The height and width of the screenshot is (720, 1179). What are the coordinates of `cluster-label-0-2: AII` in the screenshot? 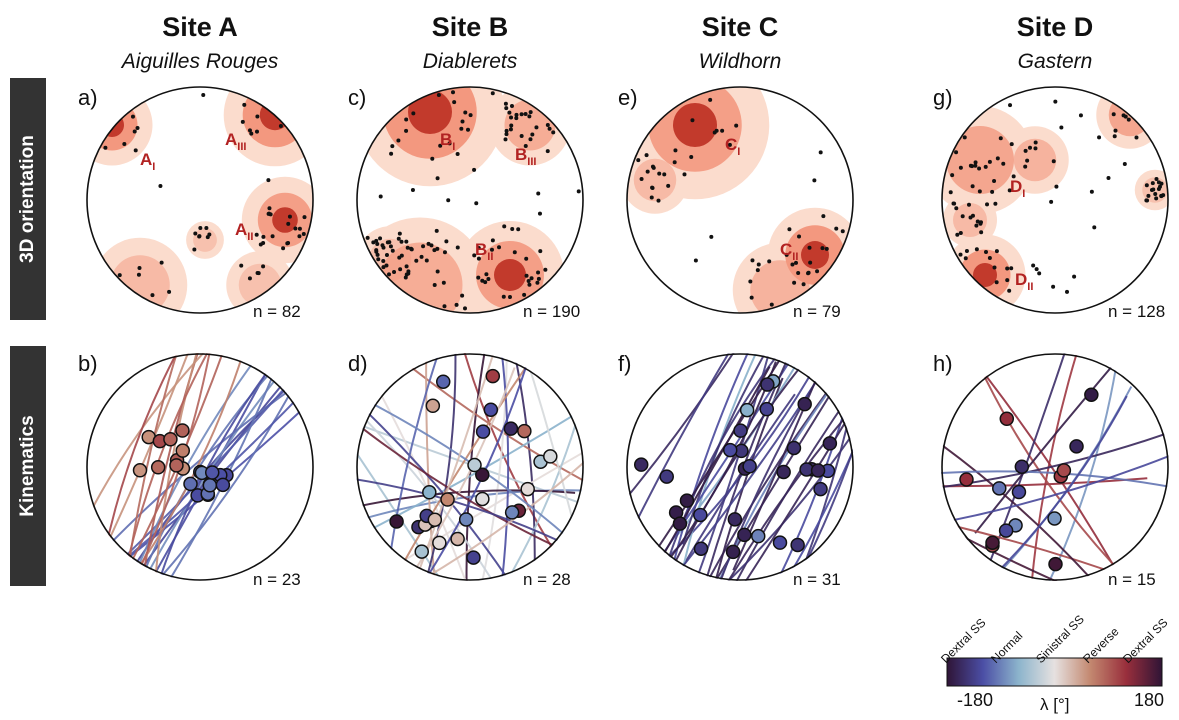 It's located at (244, 231).